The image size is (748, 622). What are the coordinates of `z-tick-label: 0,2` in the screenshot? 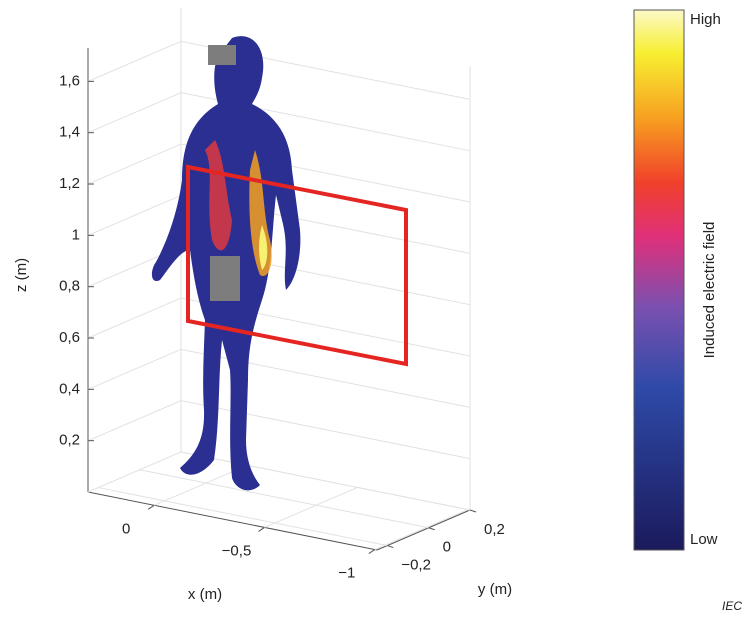 It's located at (69, 440).